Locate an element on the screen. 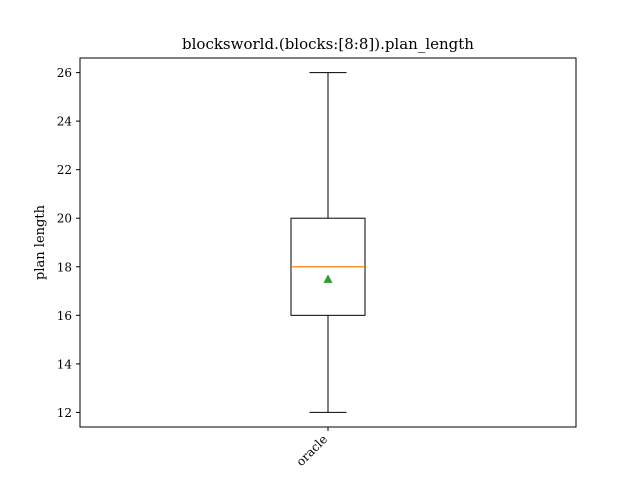 The width and height of the screenshot is (640, 480). chart-title: blocksworld.(blocks:[8:8]).plan_length is located at coordinates (328, 44).